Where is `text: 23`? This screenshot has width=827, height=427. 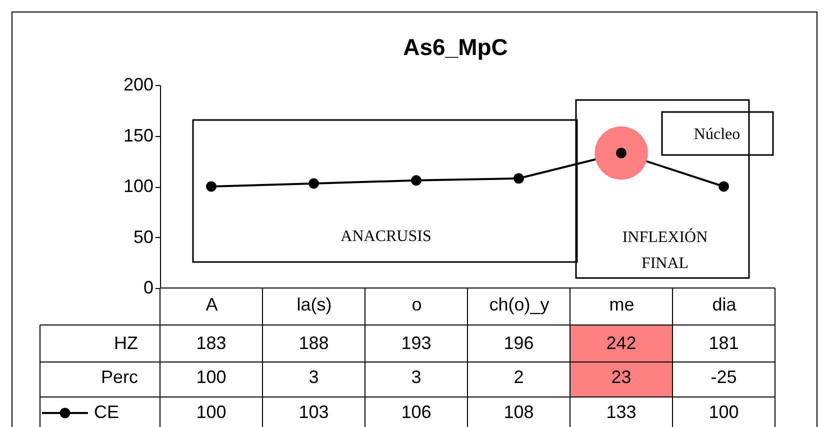
text: 23 is located at coordinates (621, 377).